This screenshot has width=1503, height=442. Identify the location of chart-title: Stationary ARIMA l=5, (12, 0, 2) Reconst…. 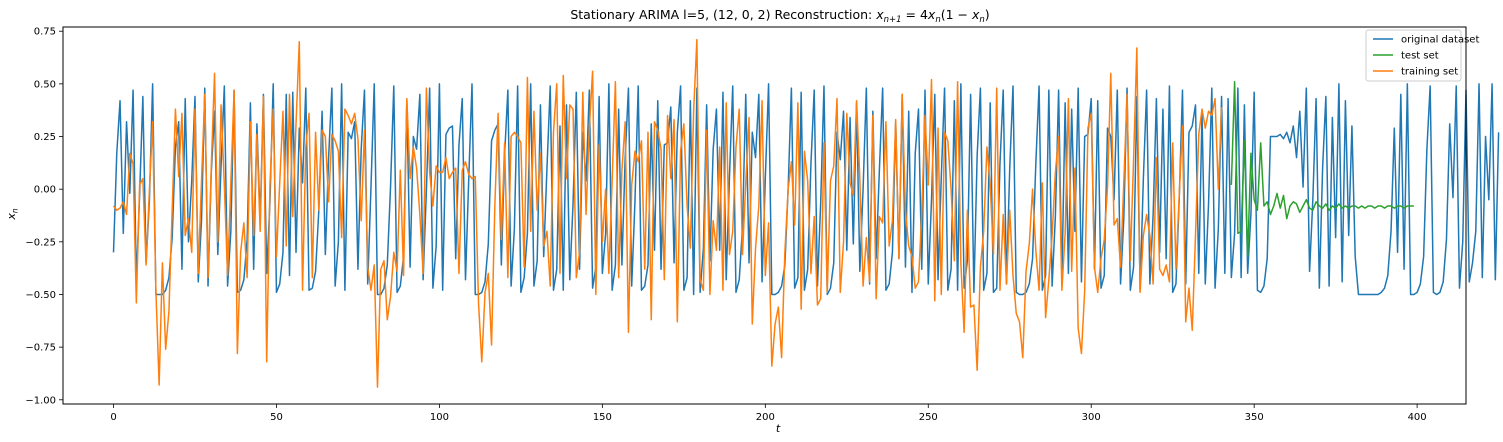
(779, 16).